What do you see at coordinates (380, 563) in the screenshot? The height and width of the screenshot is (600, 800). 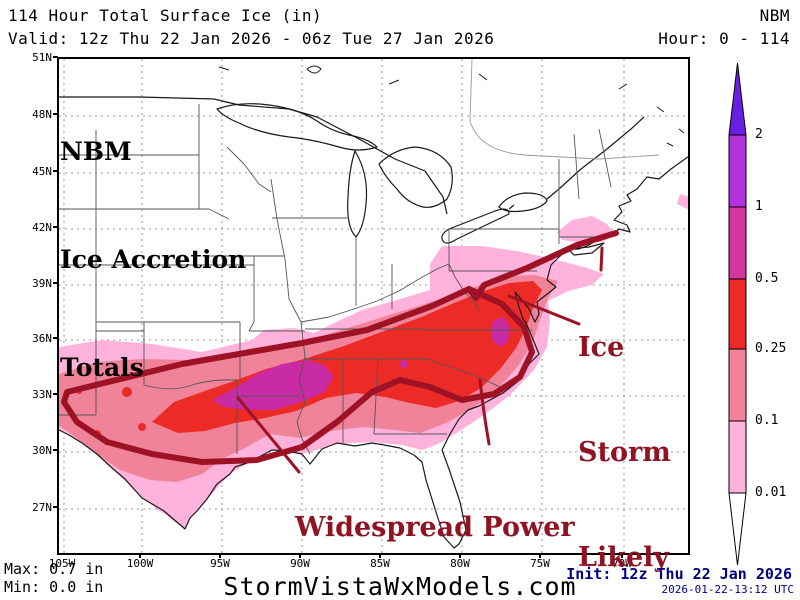 I see `lon-label: 85W` at bounding box center [380, 563].